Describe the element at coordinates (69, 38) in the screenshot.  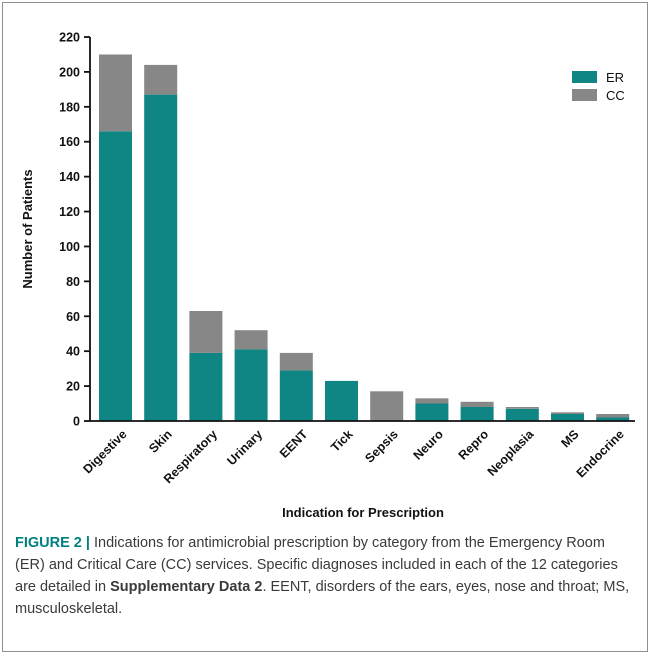
I see `y-tick-label-220: 220` at that location.